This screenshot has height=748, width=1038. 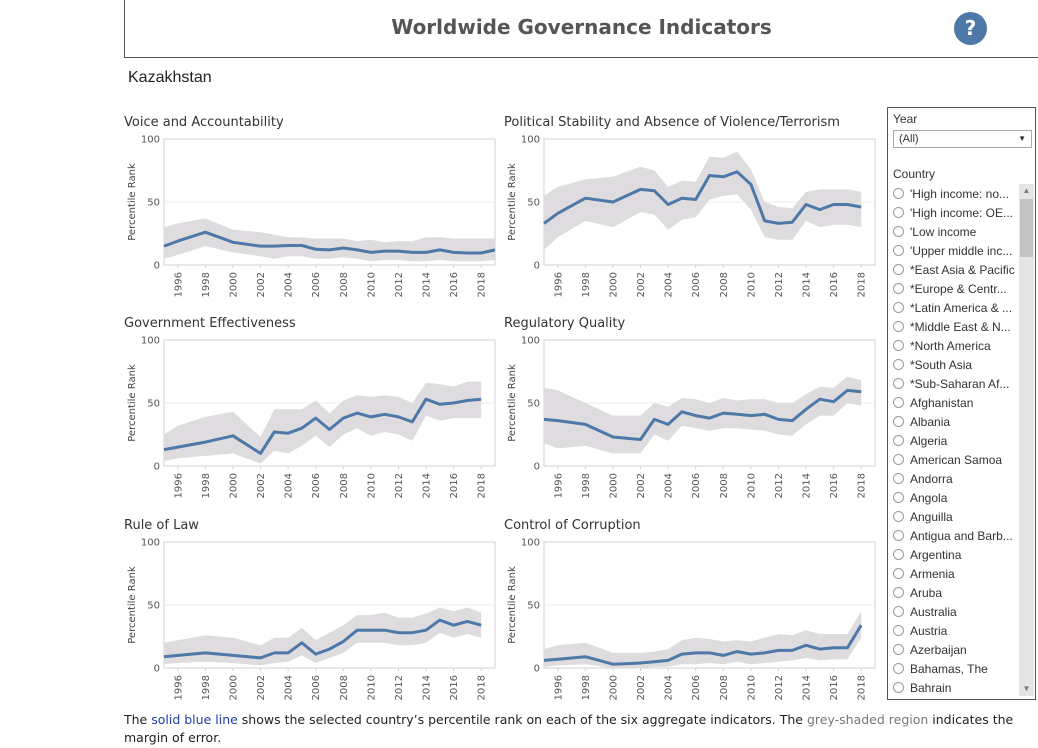 I want to click on country-option: Argentina, so click(x=955, y=554).